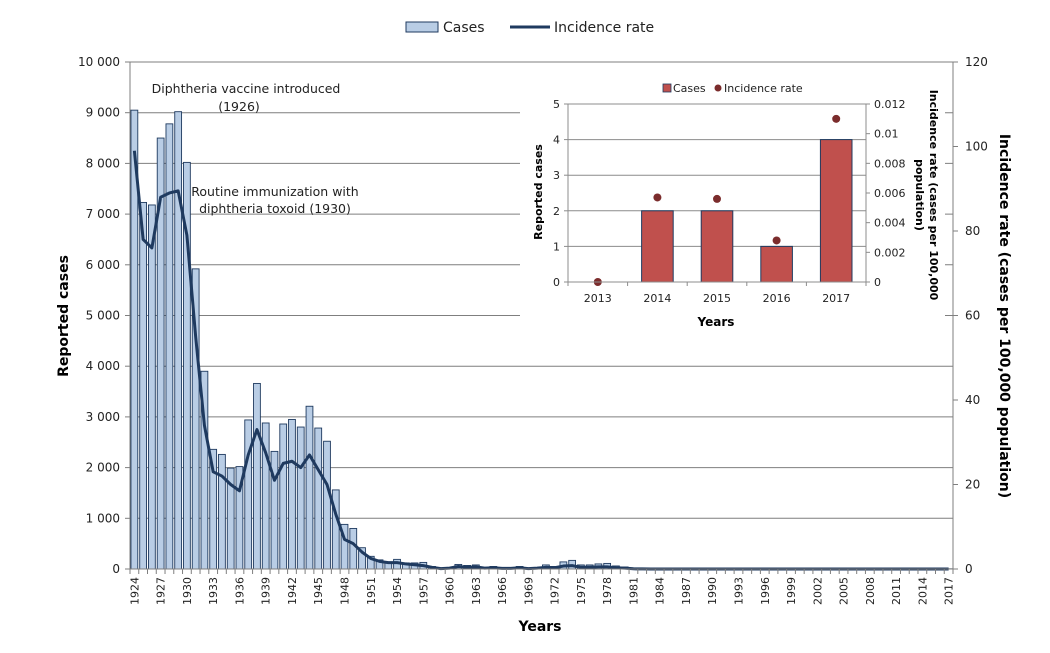  Describe the element at coordinates (836, 298) in the screenshot. I see `inset-x-tick-label: 2017` at that location.